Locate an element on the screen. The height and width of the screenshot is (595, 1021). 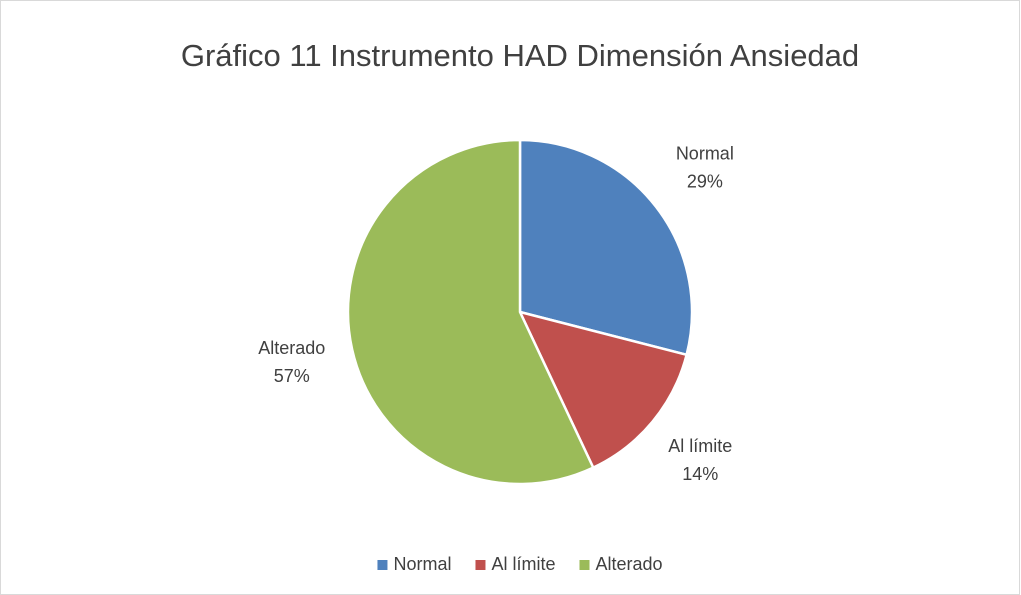
legend-label: Al límite is located at coordinates (523, 564).